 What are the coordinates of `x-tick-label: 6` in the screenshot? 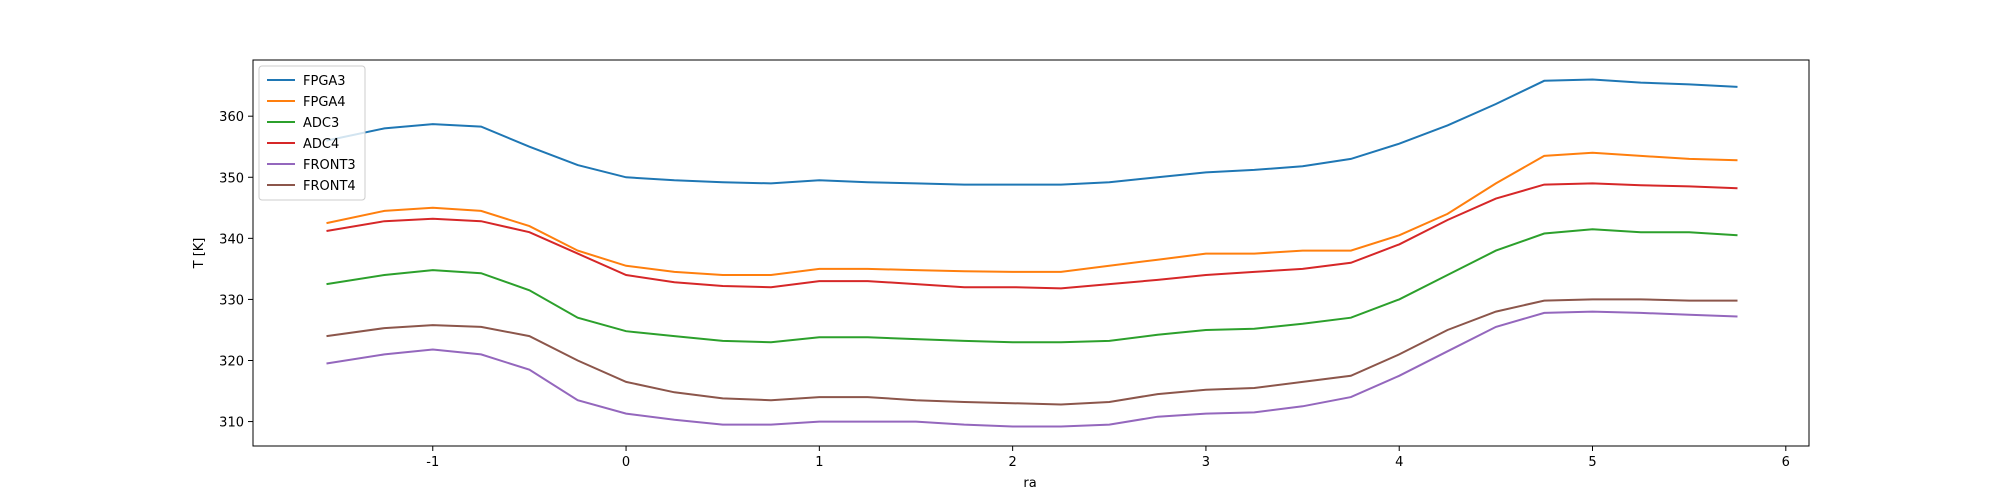 It's located at (1786, 462).